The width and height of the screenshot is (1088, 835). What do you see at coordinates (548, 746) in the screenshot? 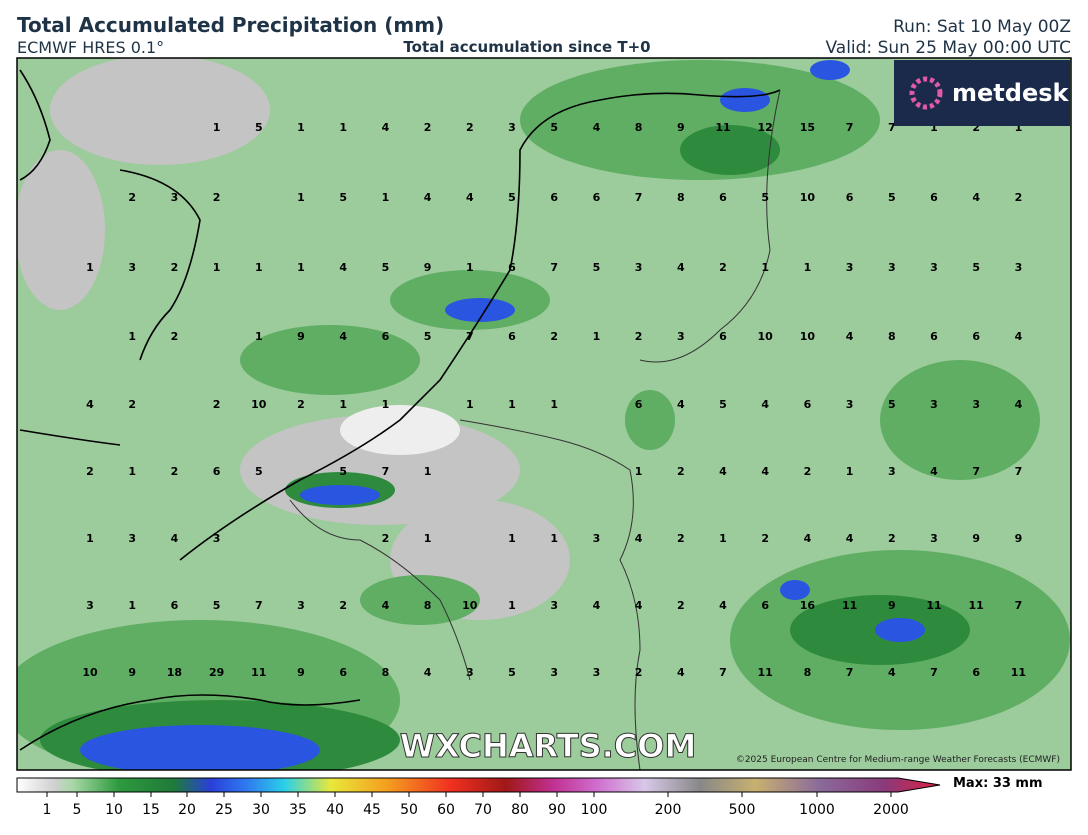
I see `watermark: WXCHARTS.COM` at bounding box center [548, 746].